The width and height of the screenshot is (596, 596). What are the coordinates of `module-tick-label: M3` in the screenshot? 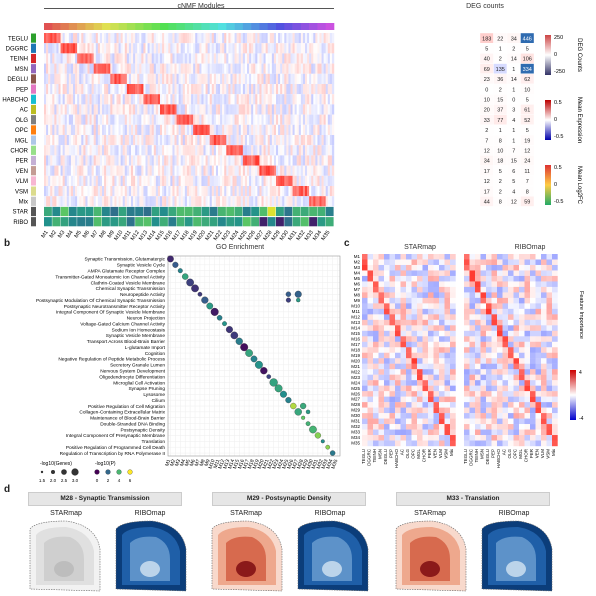 It's located at (61, 235).